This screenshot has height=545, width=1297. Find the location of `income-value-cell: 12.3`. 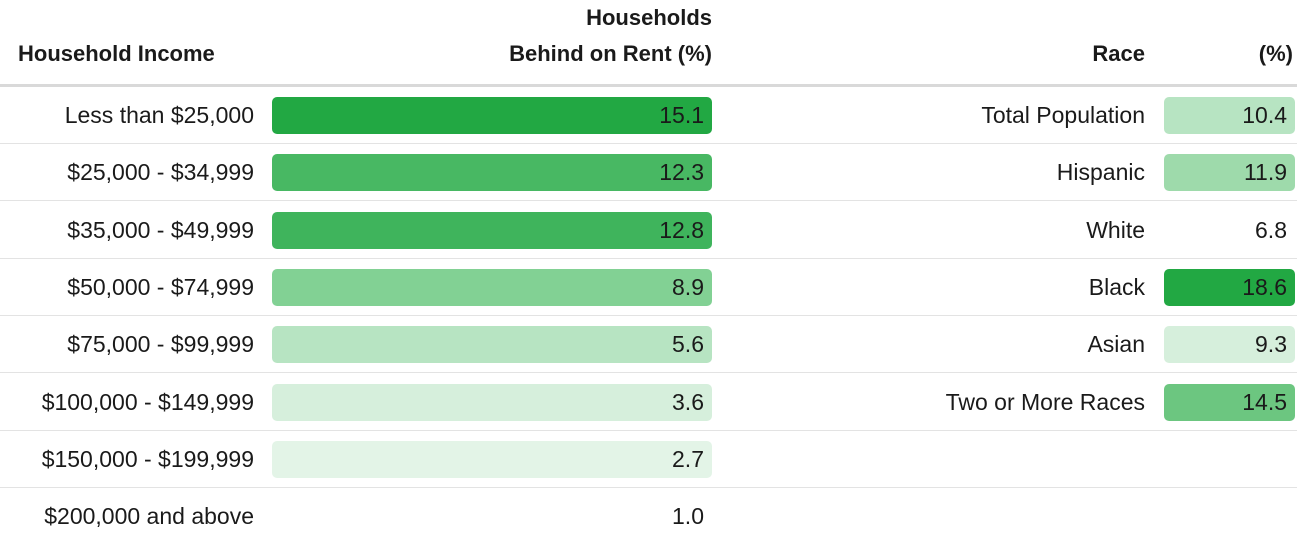

income-value-cell: 12.3 is located at coordinates (492, 173).